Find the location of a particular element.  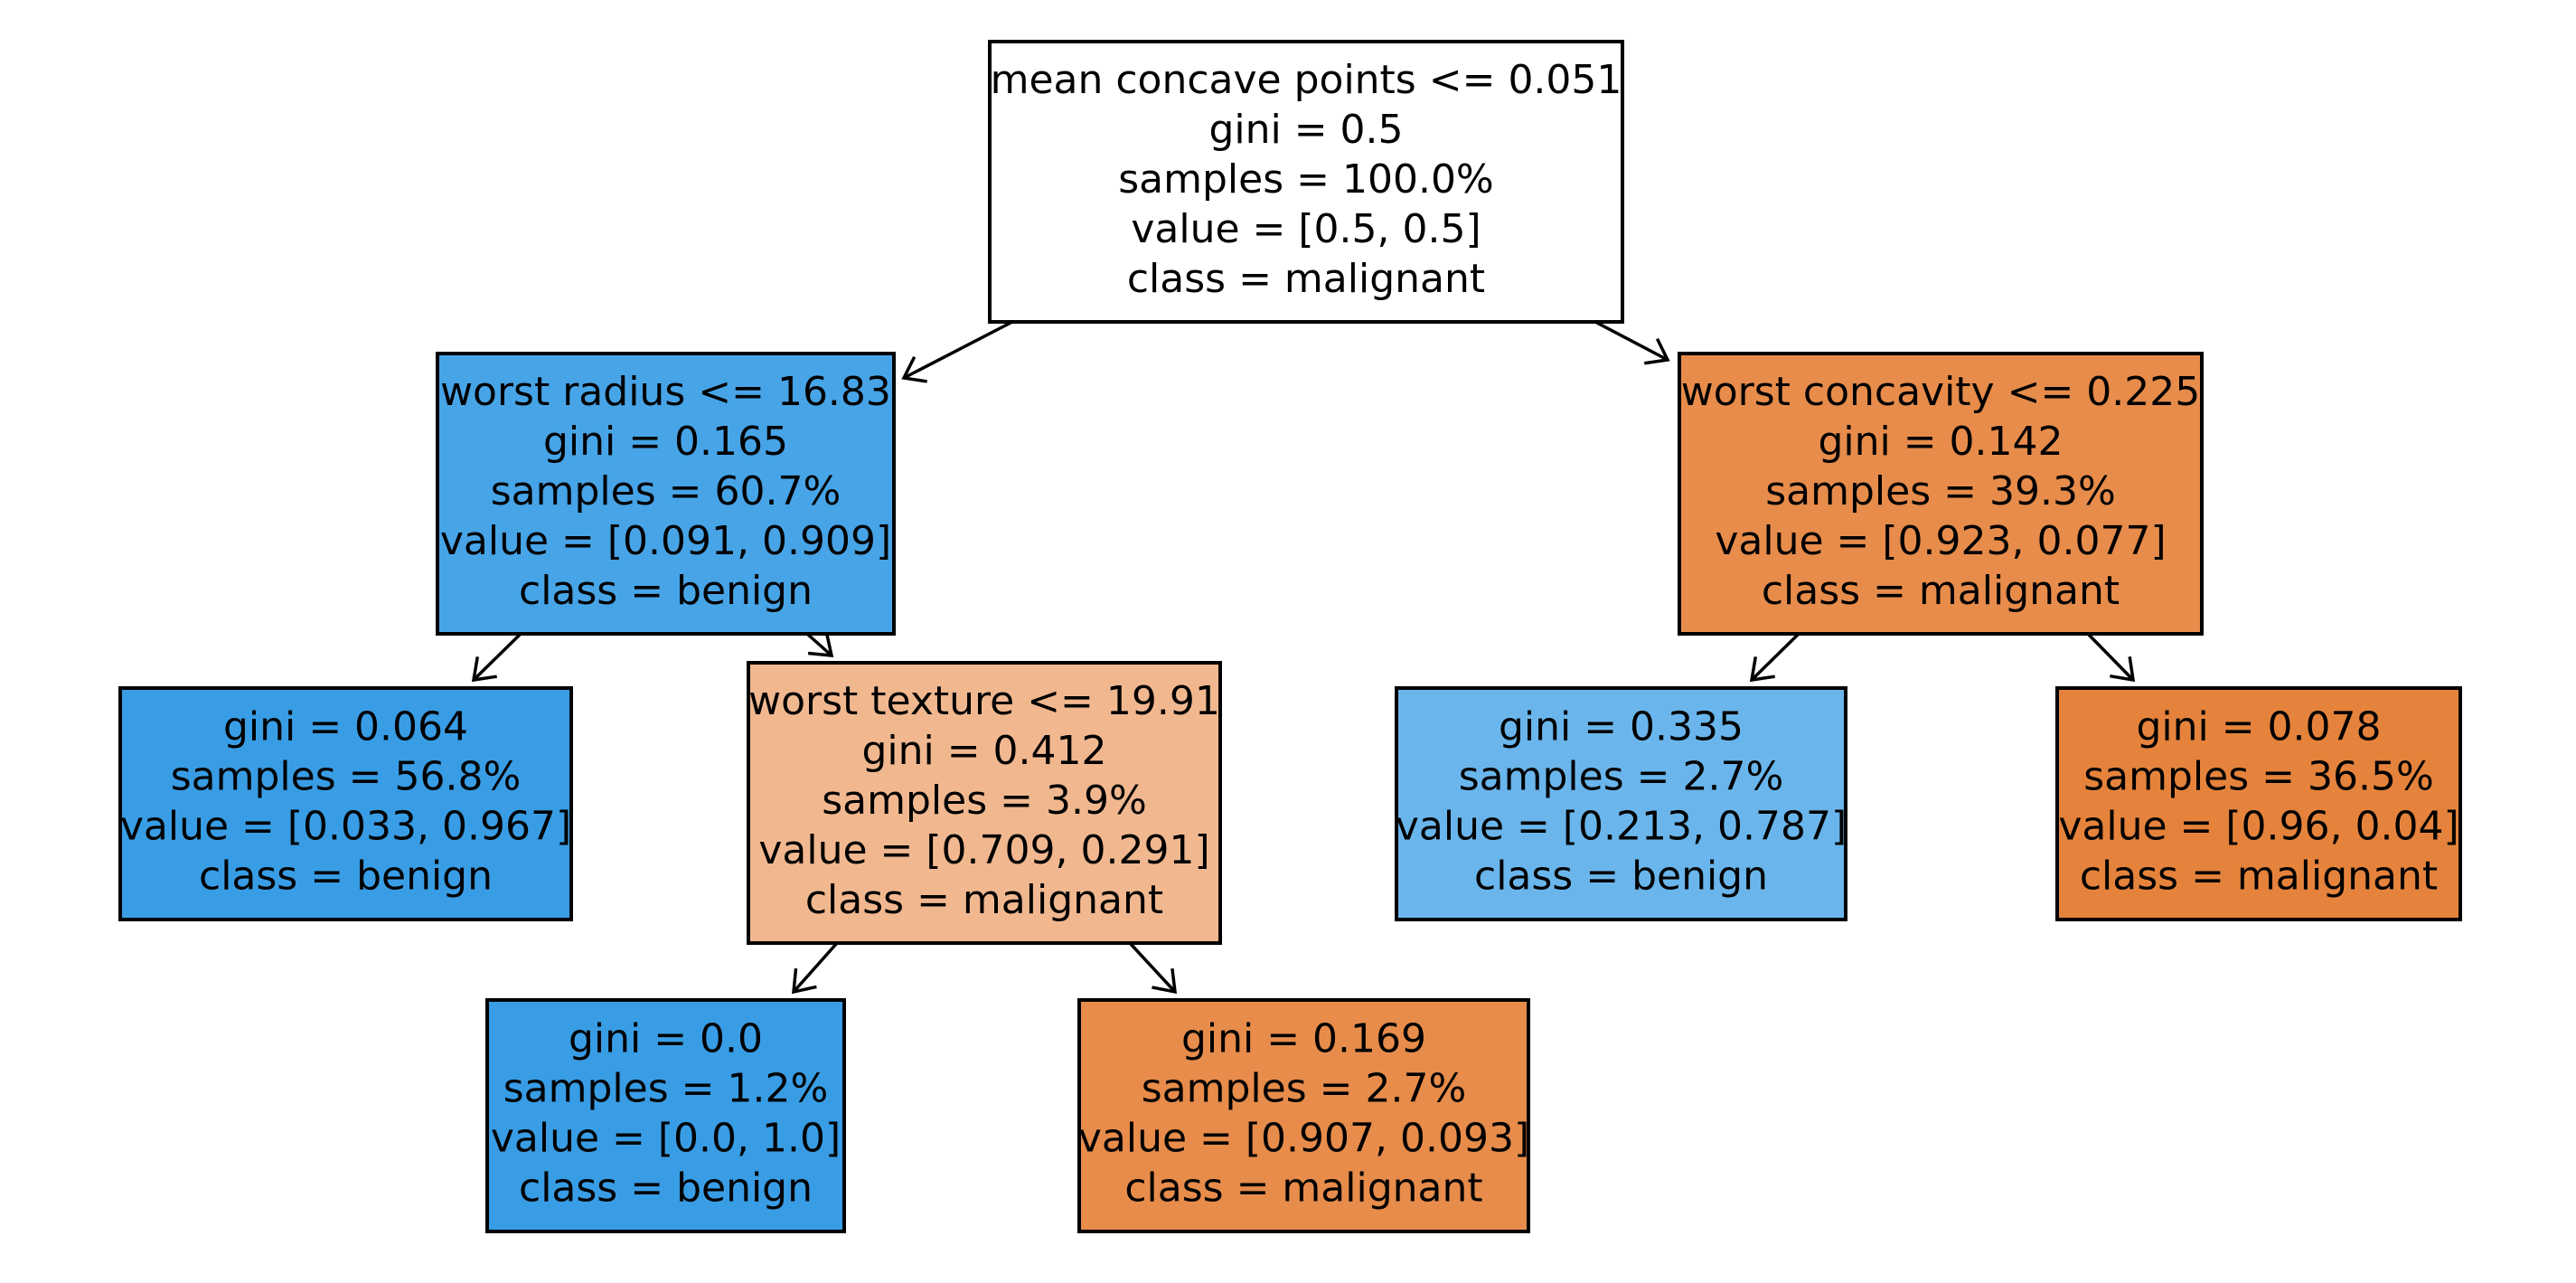

node-text-line: gini = 0.335 is located at coordinates (1622, 727).